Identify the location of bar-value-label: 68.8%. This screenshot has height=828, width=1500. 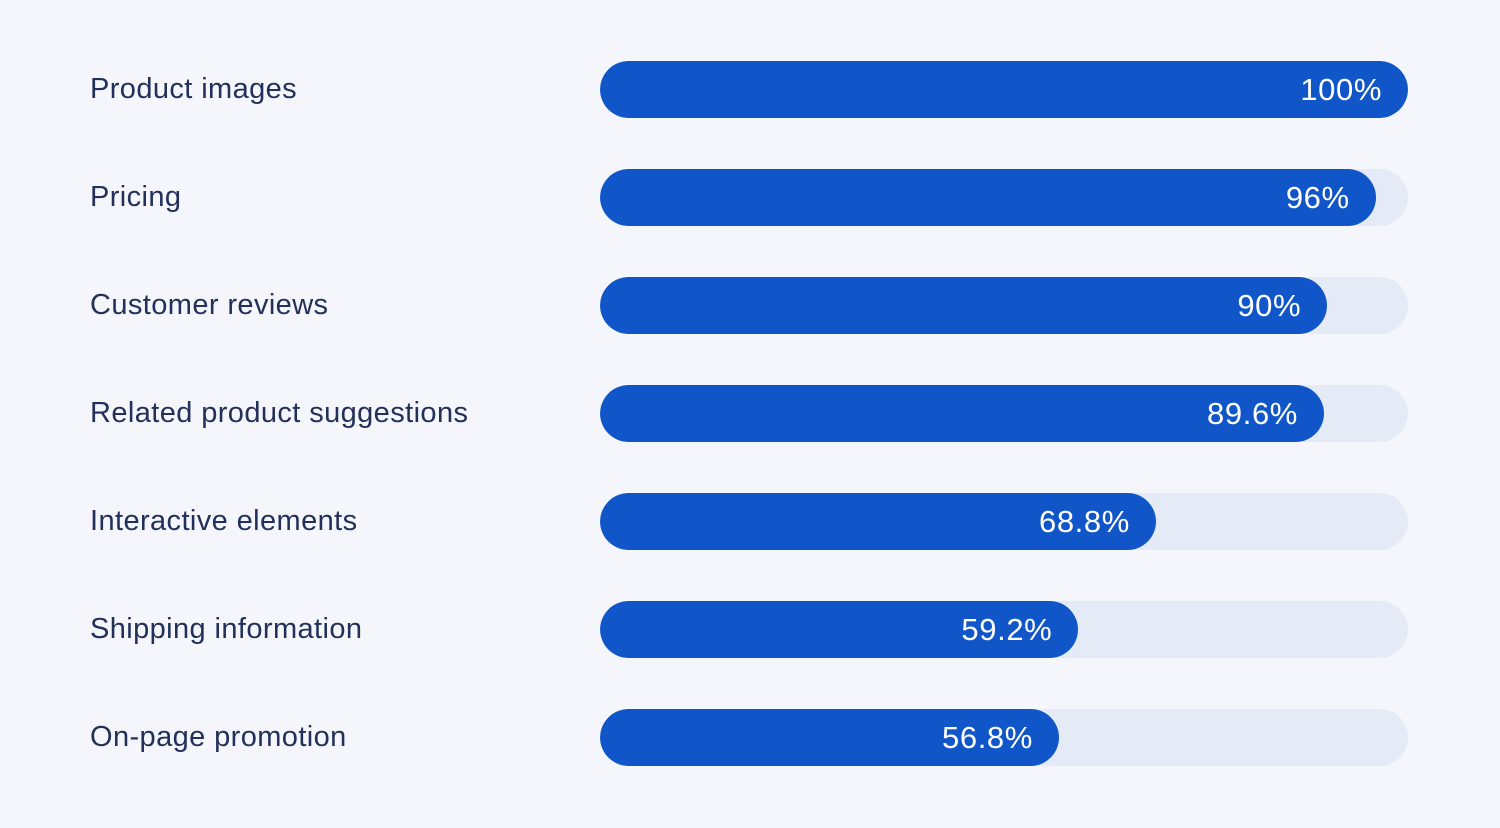
(1084, 521).